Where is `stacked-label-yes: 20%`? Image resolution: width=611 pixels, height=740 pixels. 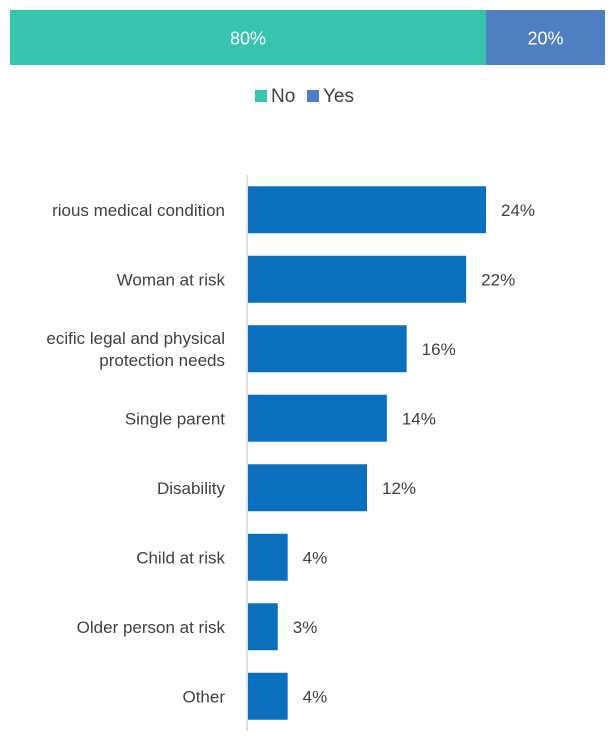 stacked-label-yes: 20% is located at coordinates (545, 39).